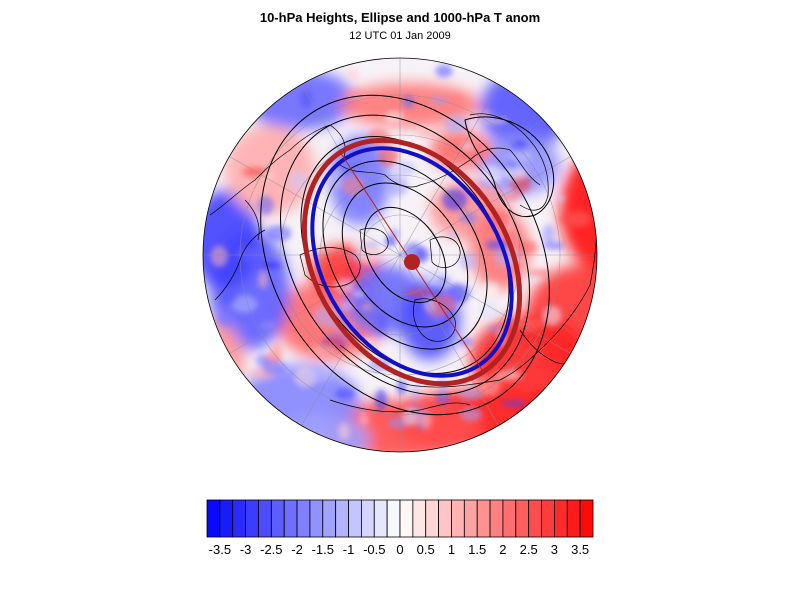 This screenshot has width=800, height=600. What do you see at coordinates (503, 549) in the screenshot?
I see `colorbar-tick-label: 2` at bounding box center [503, 549].